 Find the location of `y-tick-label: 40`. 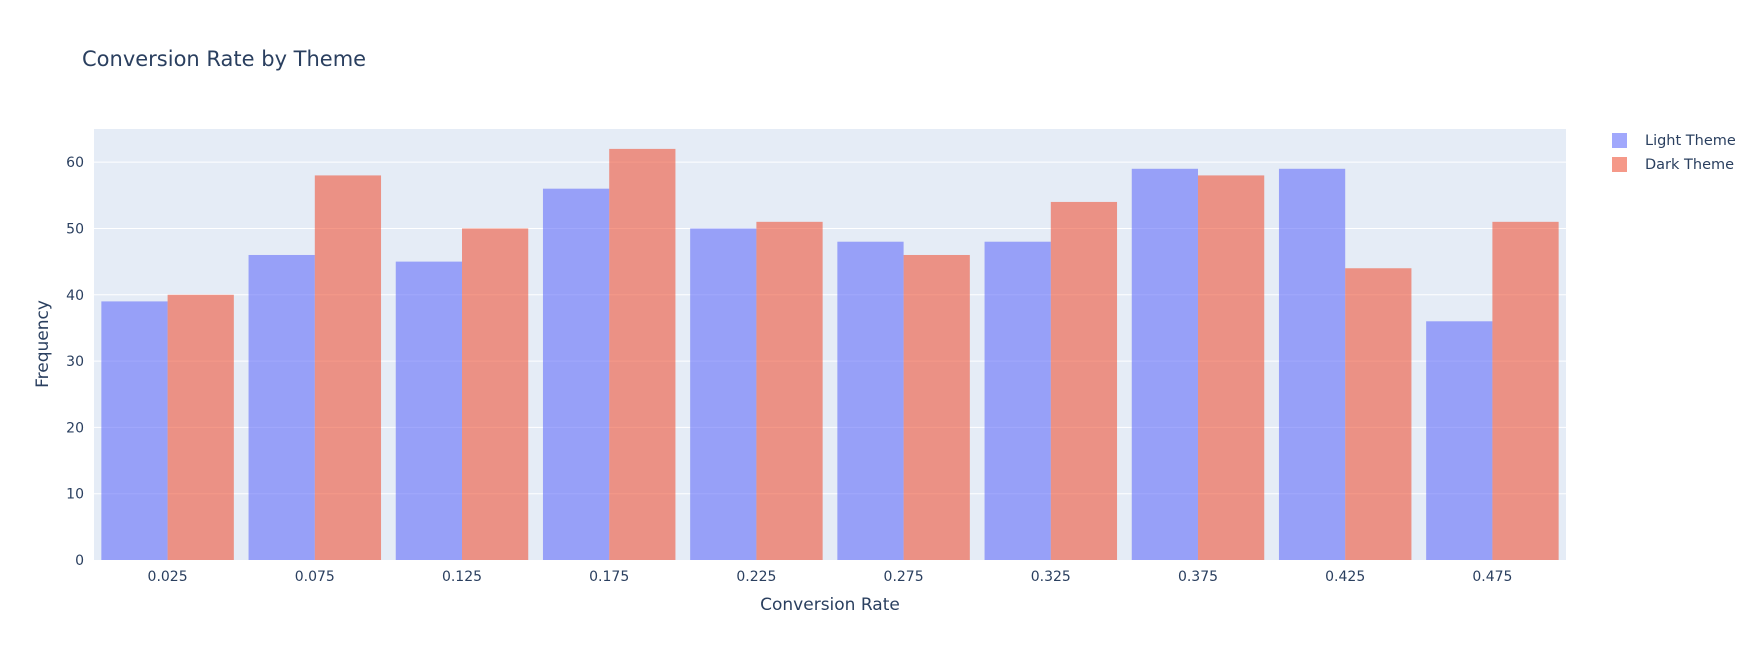

y-tick-label: 40 is located at coordinates (75, 296).